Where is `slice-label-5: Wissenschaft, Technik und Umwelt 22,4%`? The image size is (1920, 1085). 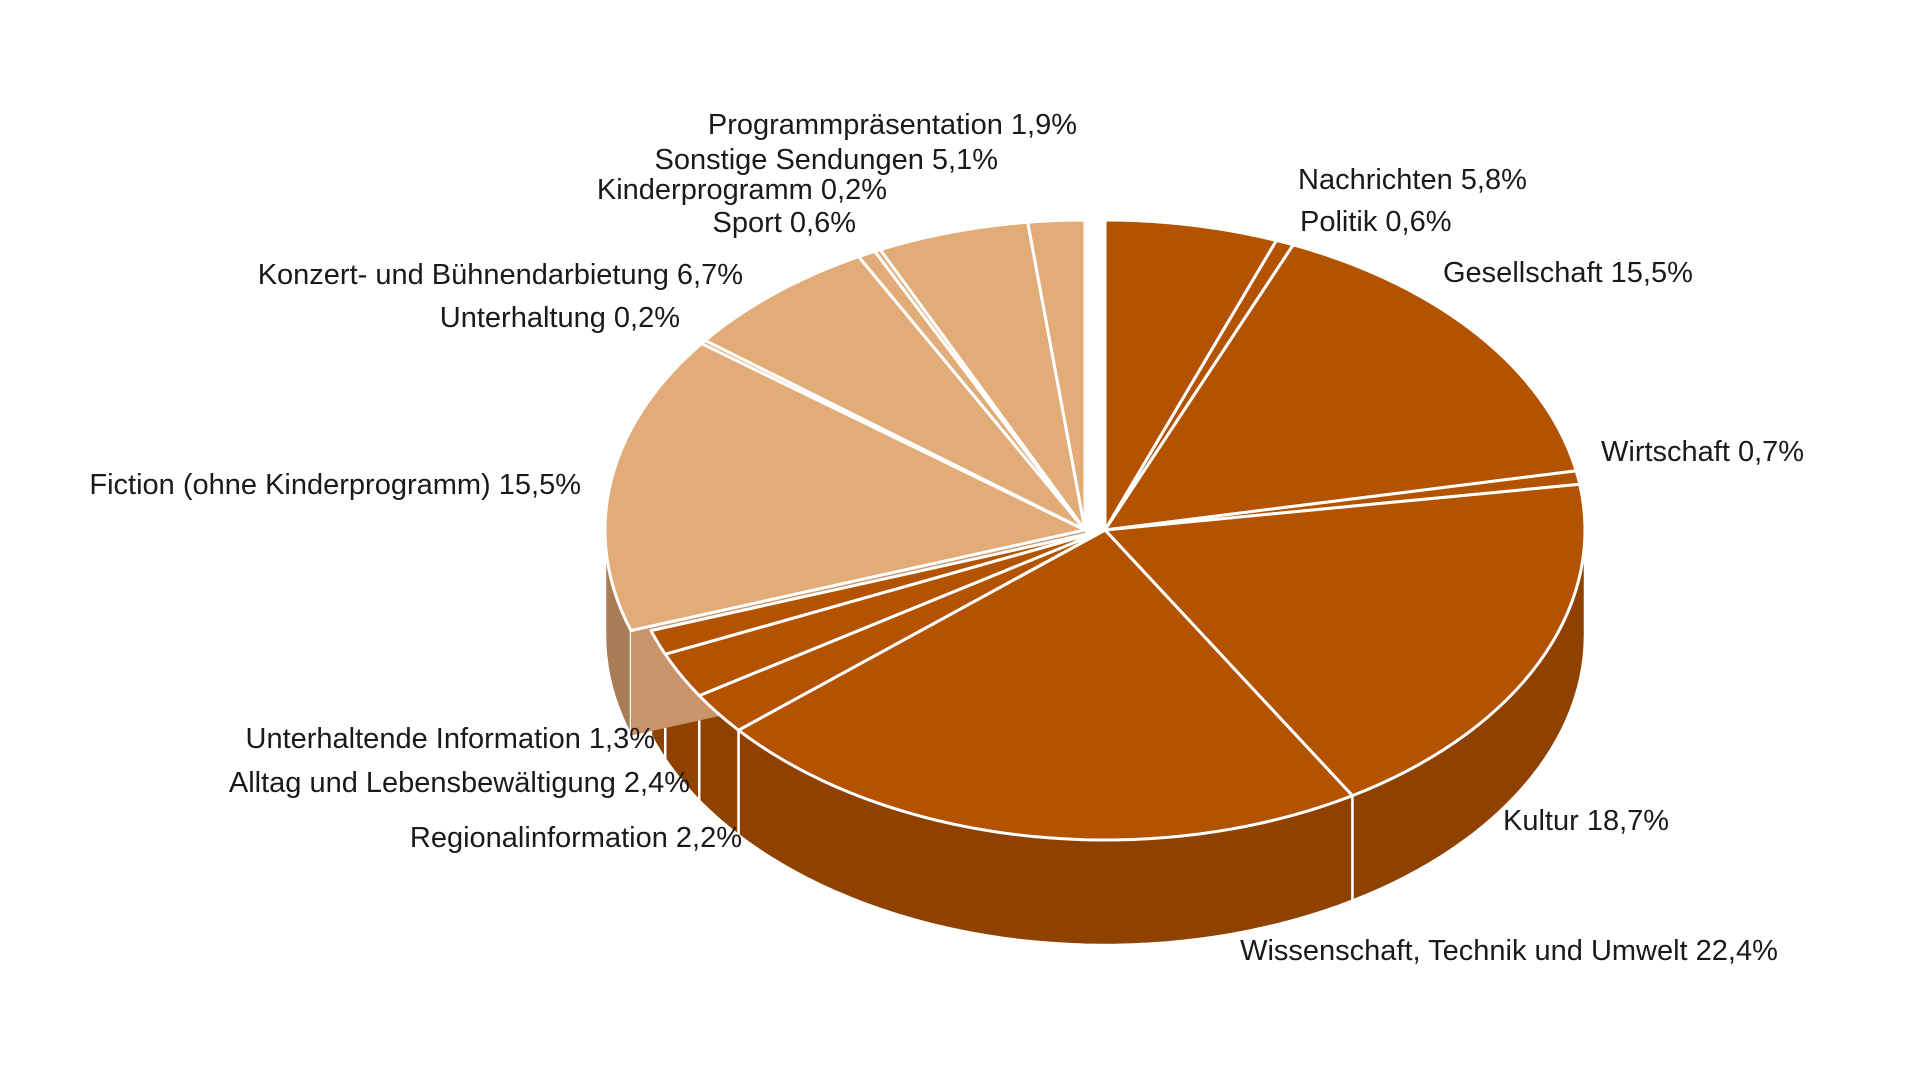
slice-label-5: Wissenschaft, Technik und Umwelt 22,4% is located at coordinates (1509, 951).